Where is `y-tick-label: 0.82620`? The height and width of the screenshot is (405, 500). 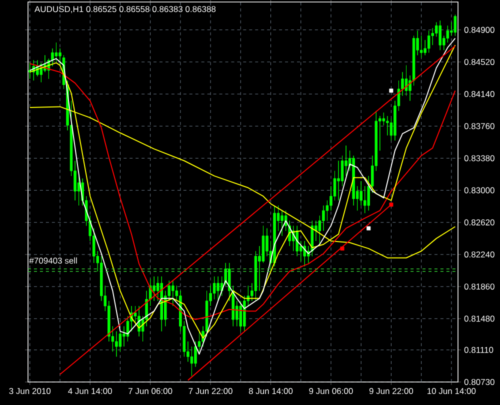
y-tick-label: 0.82620 is located at coordinates (479, 222).